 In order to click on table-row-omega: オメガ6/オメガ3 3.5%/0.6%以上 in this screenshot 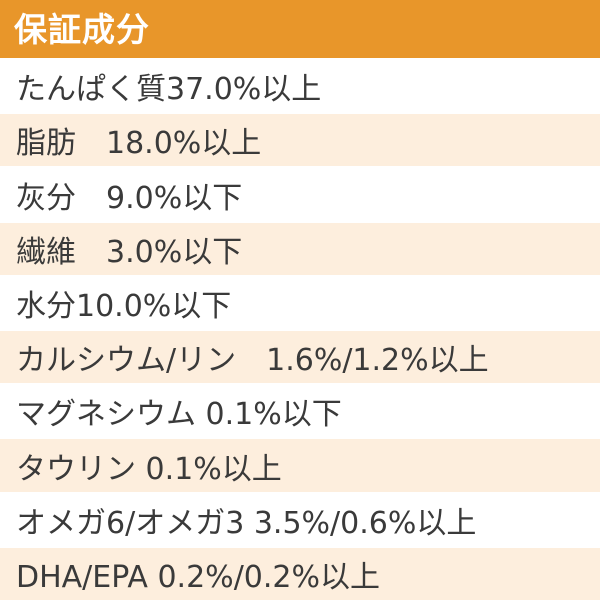, I will do `click(300, 518)`.